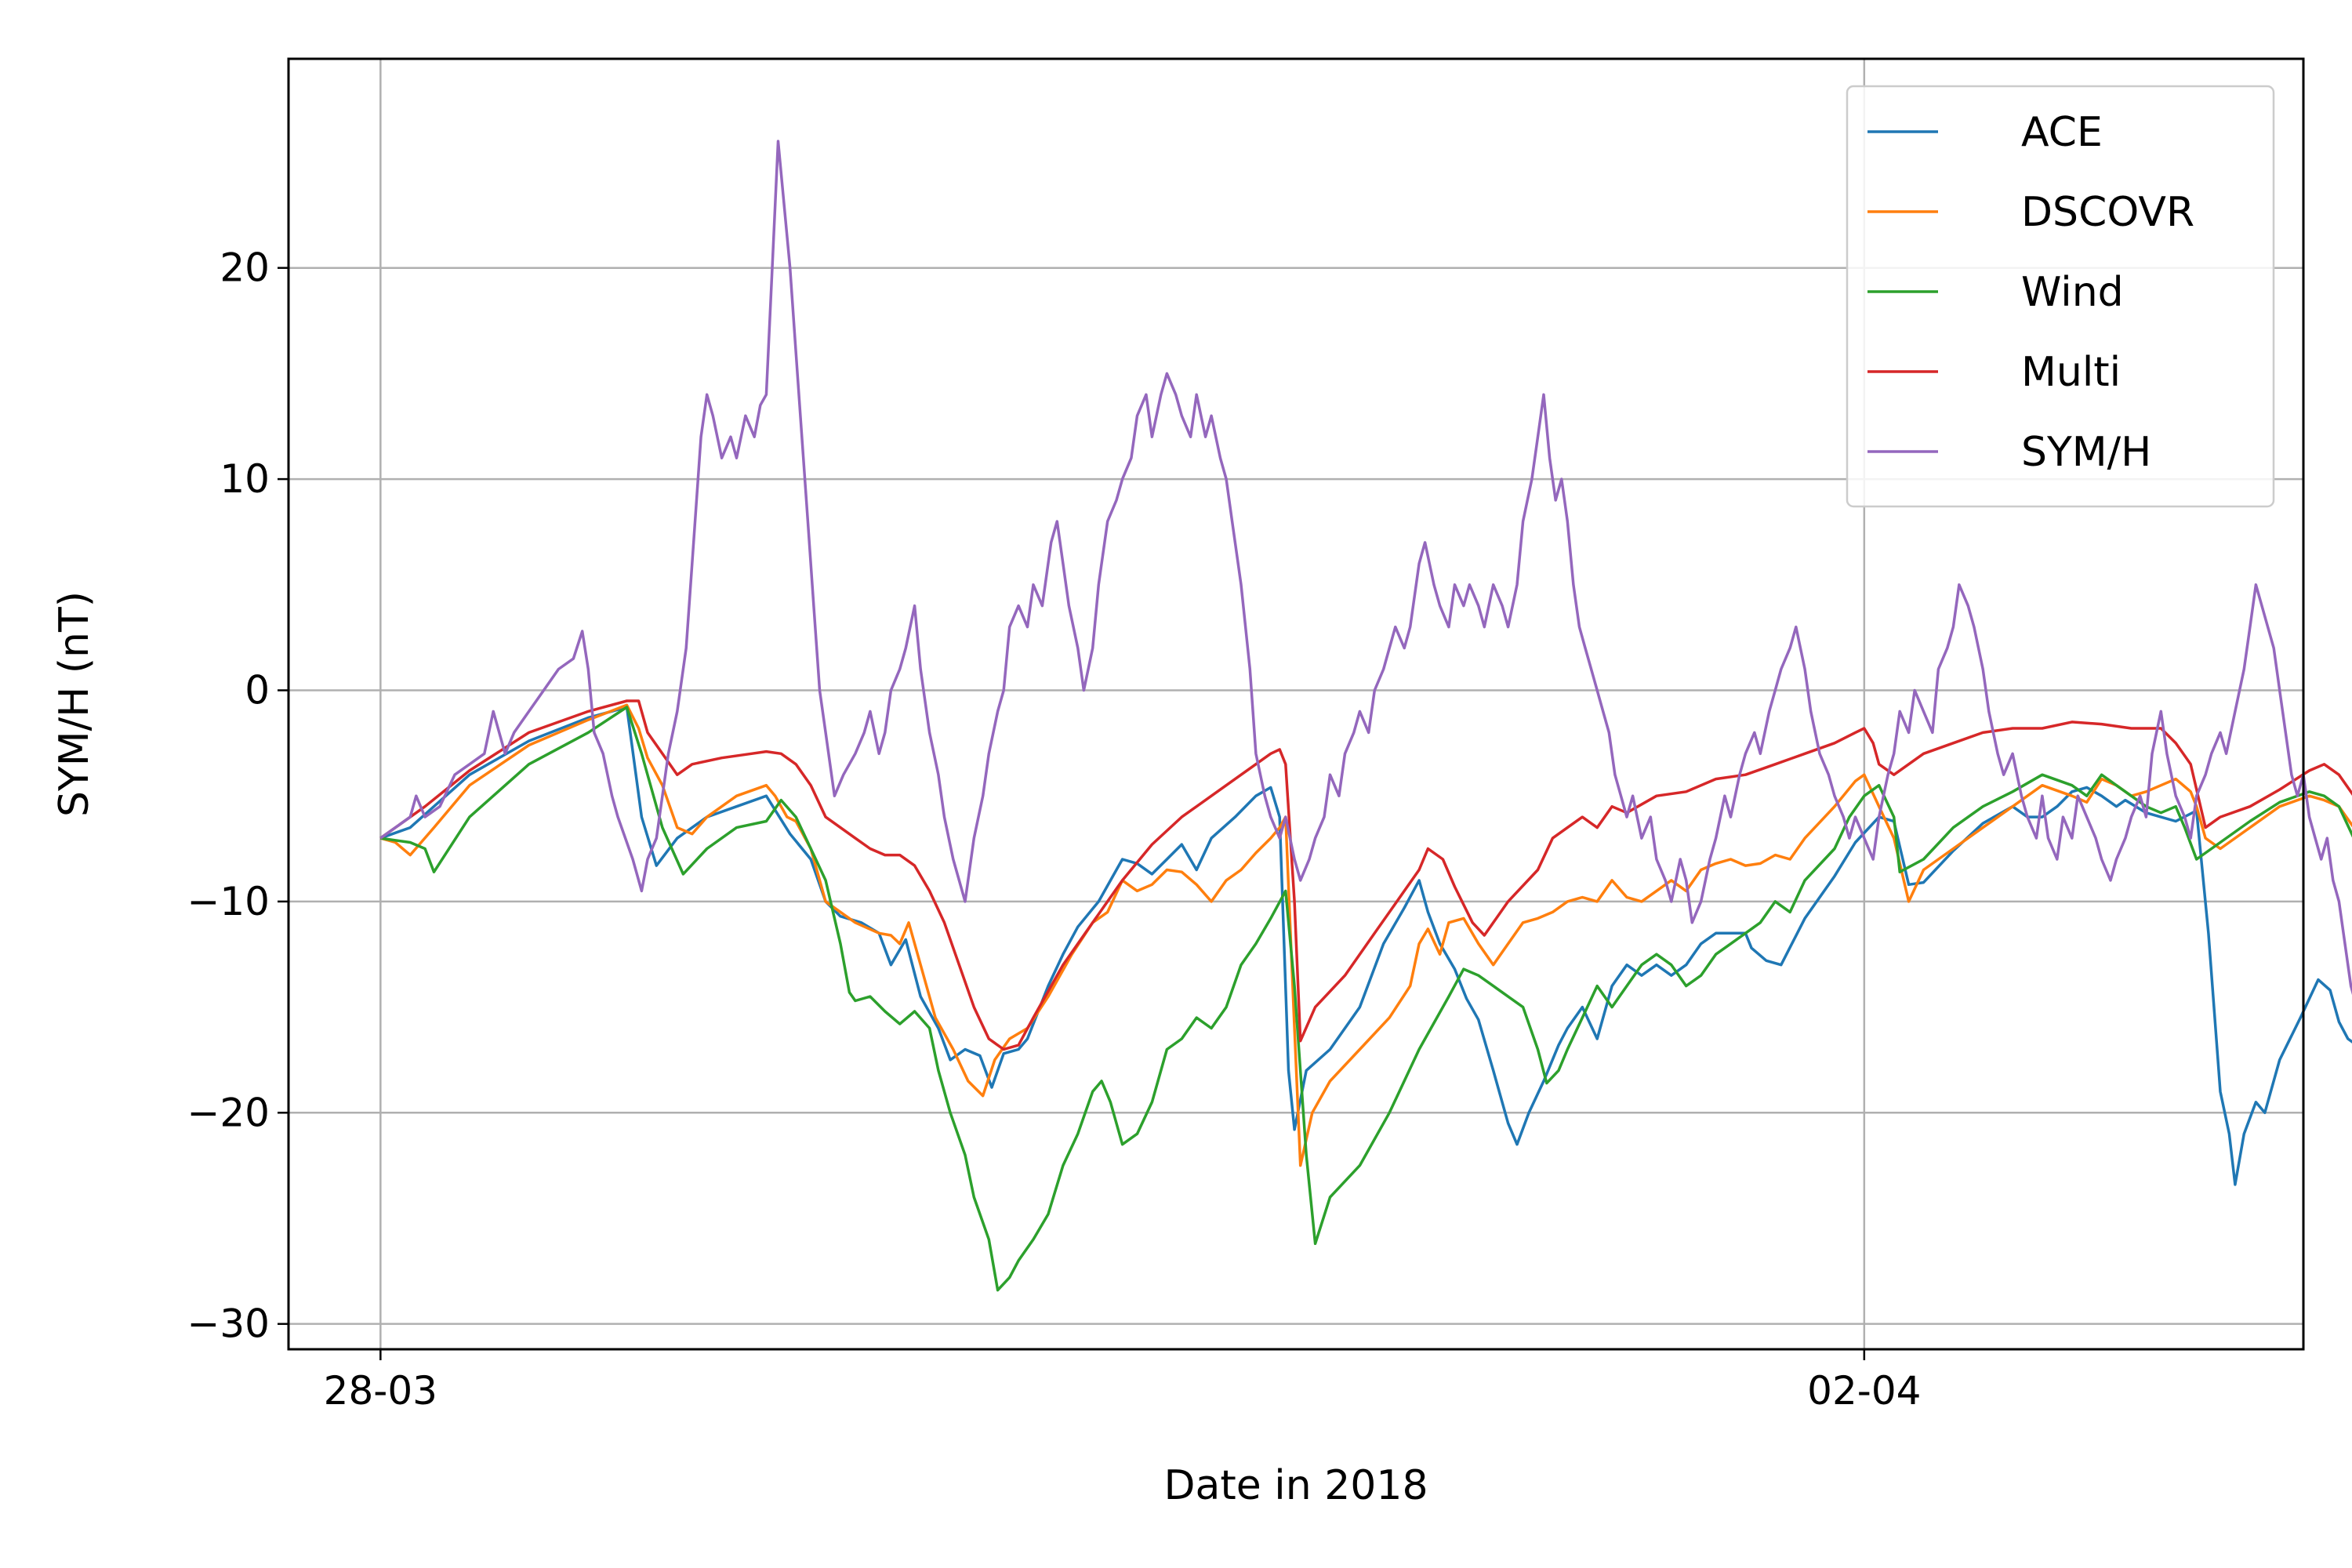  What do you see at coordinates (245, 268) in the screenshot?
I see `y-tick-label: 20` at bounding box center [245, 268].